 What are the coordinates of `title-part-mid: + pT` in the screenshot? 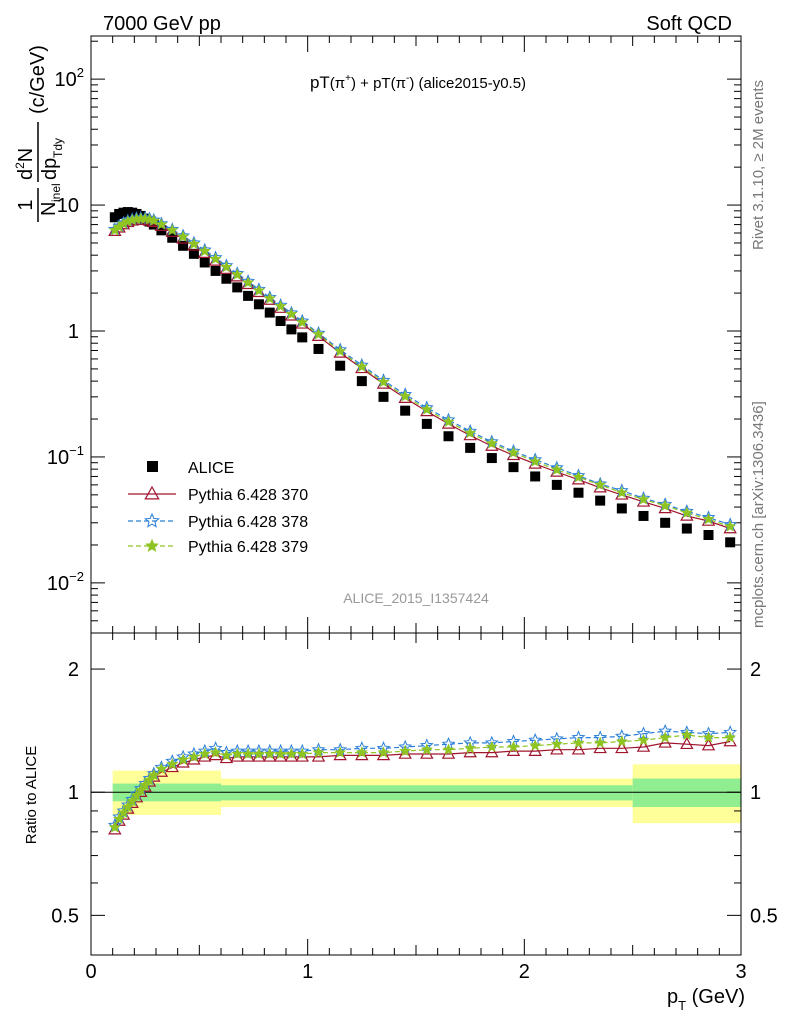 It's located at (373, 83).